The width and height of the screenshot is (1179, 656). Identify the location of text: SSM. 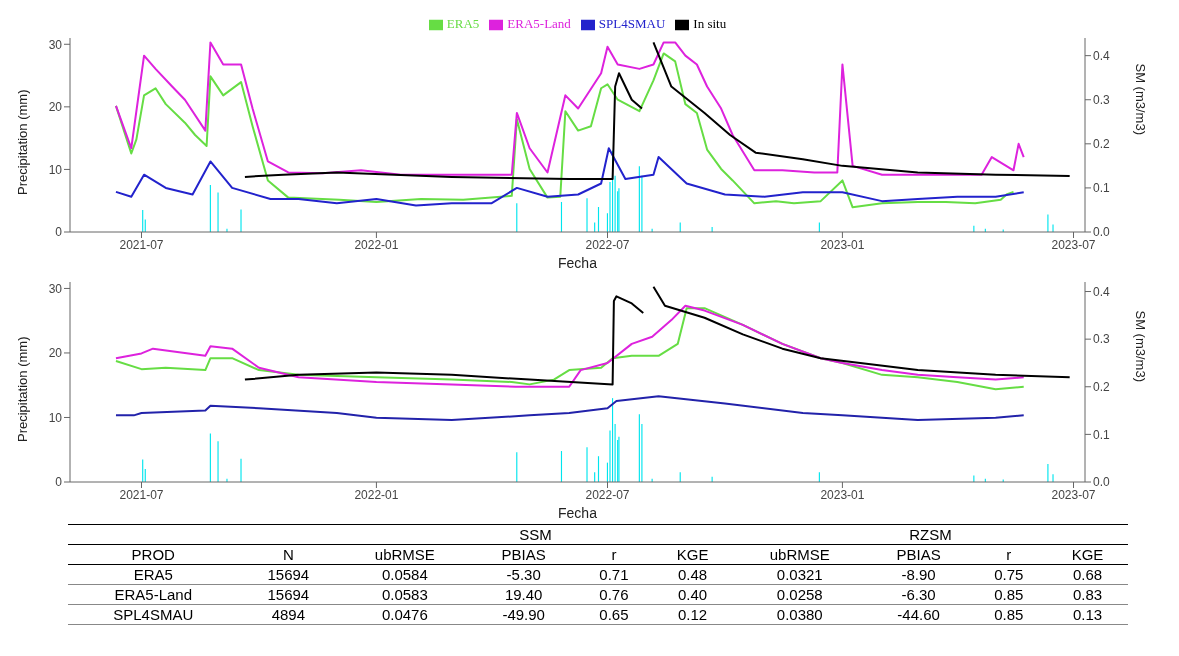
(535, 535).